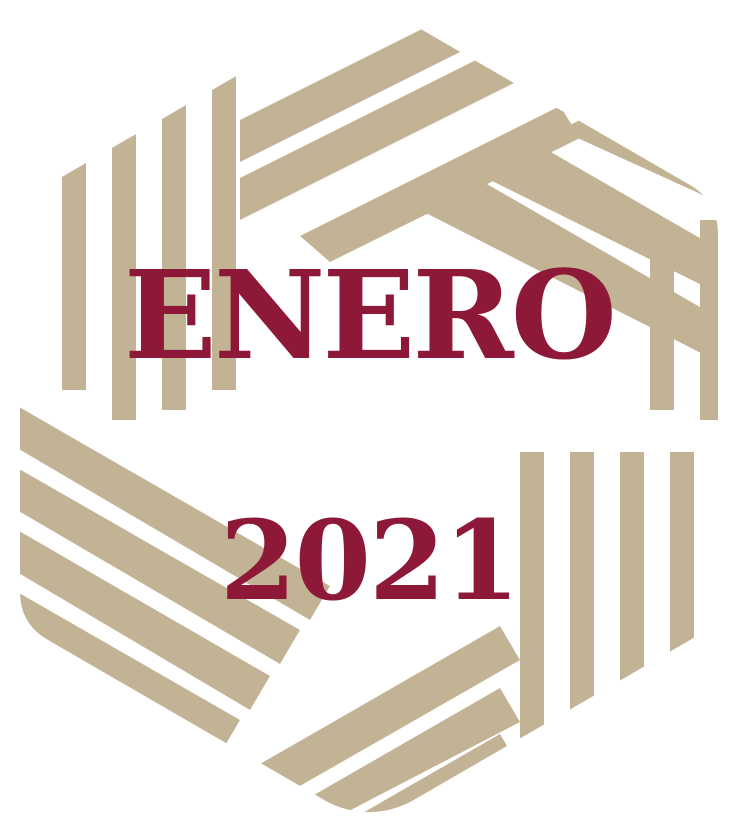 The width and height of the screenshot is (738, 826). I want to click on year-title: 2021, so click(369, 560).